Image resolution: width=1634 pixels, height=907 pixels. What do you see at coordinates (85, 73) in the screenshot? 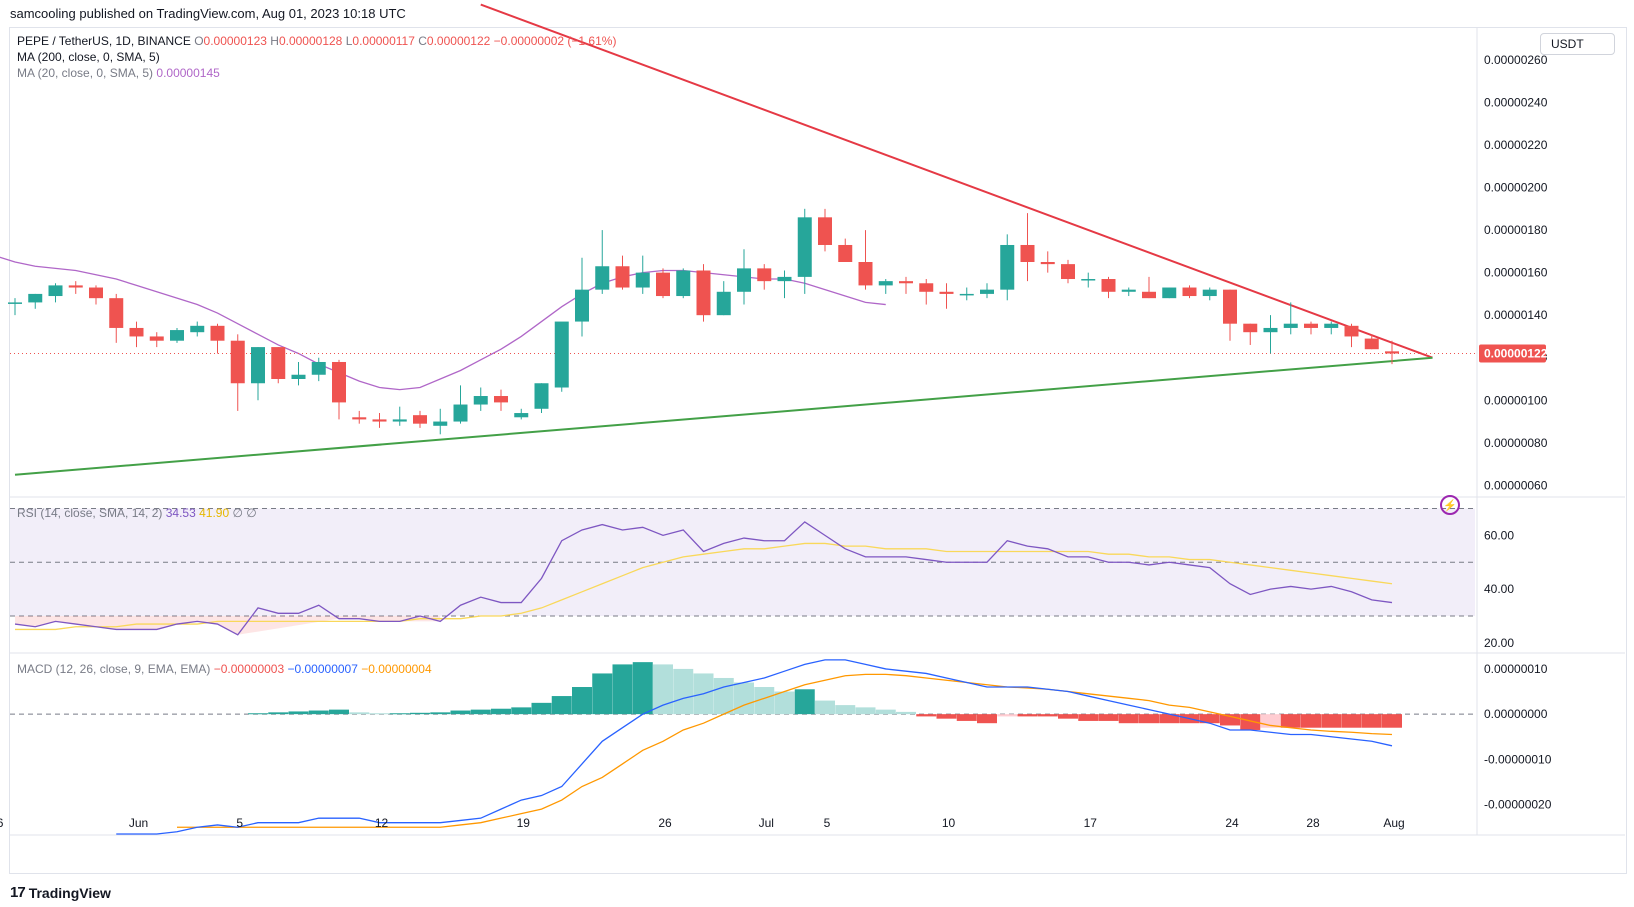
I see `ma20-label: MA (20, close, 0, SMA, 5)` at bounding box center [85, 73].